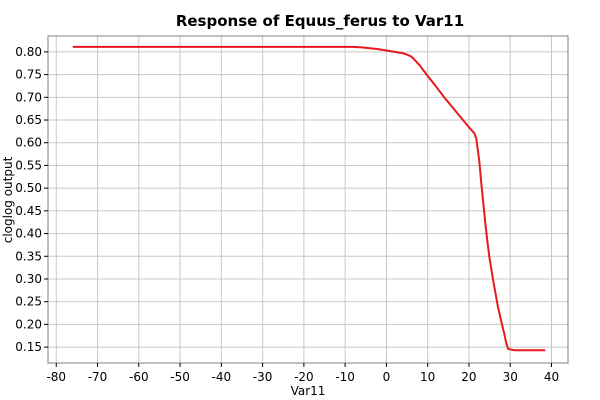 This screenshot has width=600, height=400. Describe the element at coordinates (56, 377) in the screenshot. I see `x-tick-label: -80` at that location.